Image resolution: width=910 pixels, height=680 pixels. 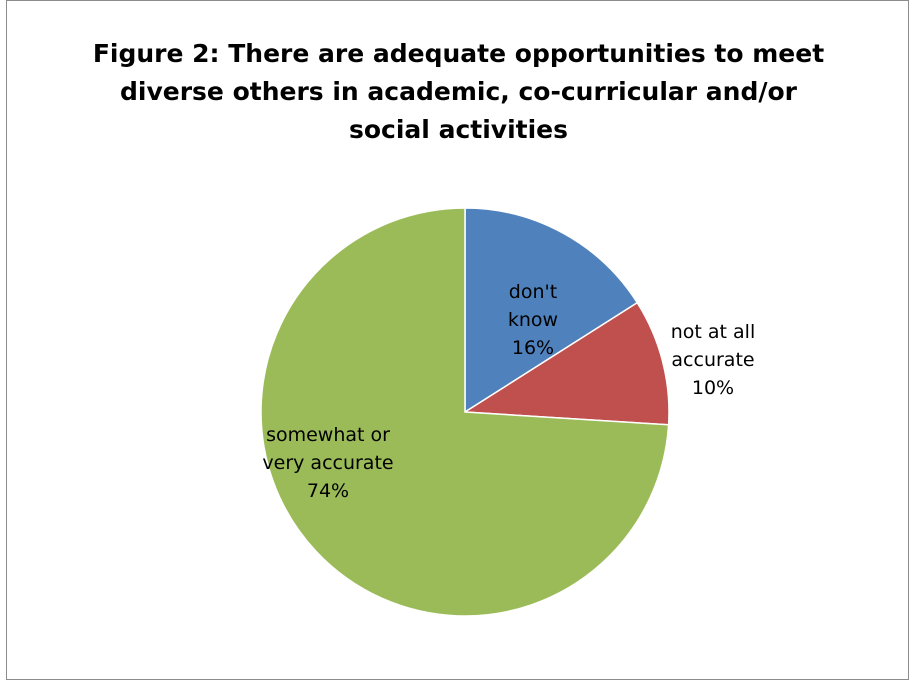 I want to click on slice-percent-1: 10%, so click(x=713, y=388).